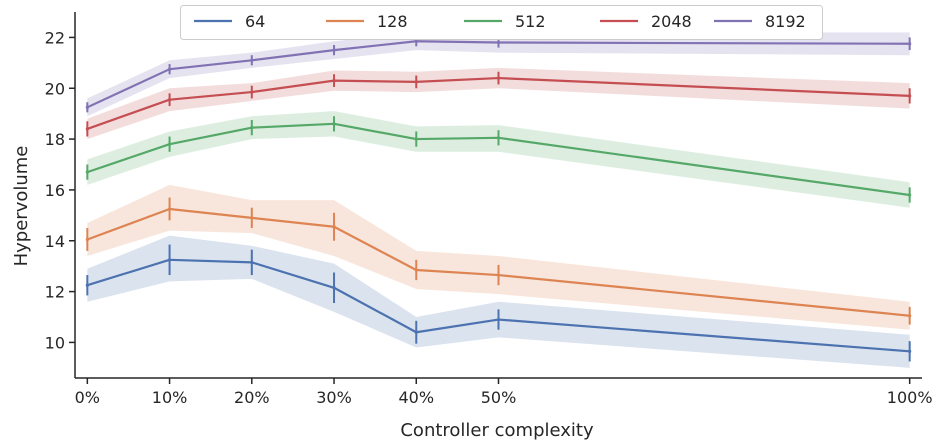  What do you see at coordinates (499, 397) in the screenshot?
I see `x-tick-label: 50%` at bounding box center [499, 397].